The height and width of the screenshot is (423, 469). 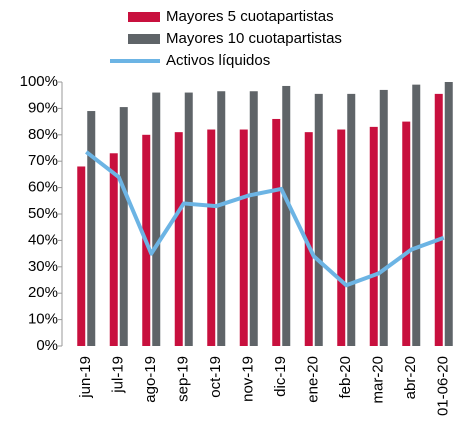 I want to click on x-tick-label: ene-20, so click(x=313, y=379).